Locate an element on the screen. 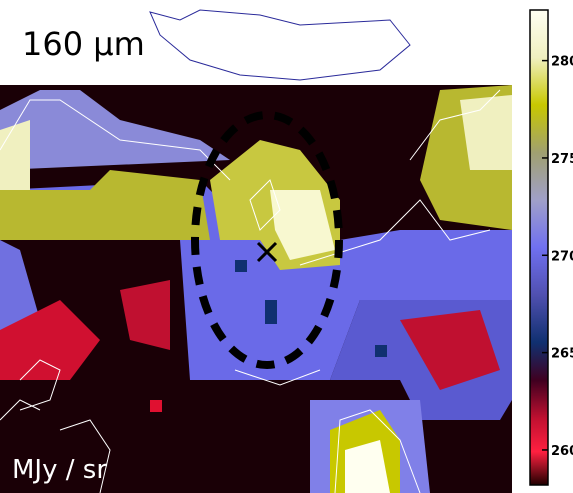  unit-label: MJy / sr is located at coordinates (59, 470).